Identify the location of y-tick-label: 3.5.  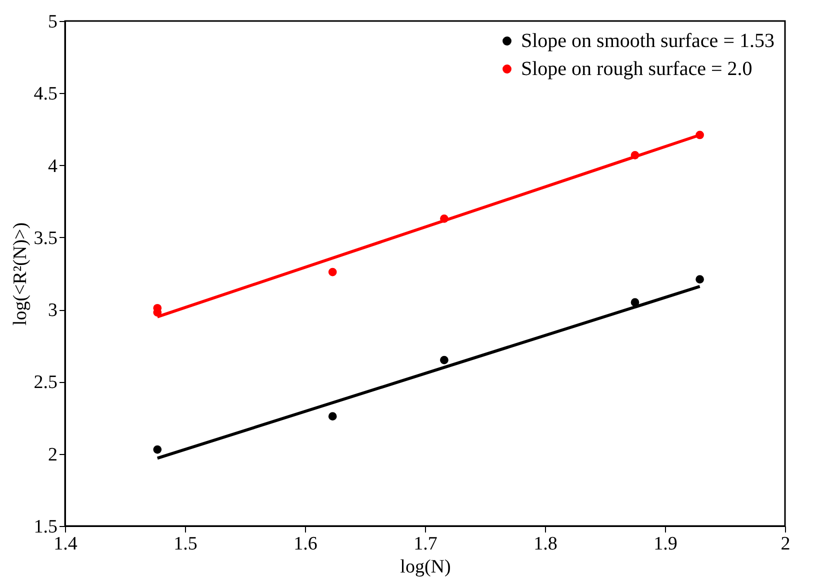
(46, 238).